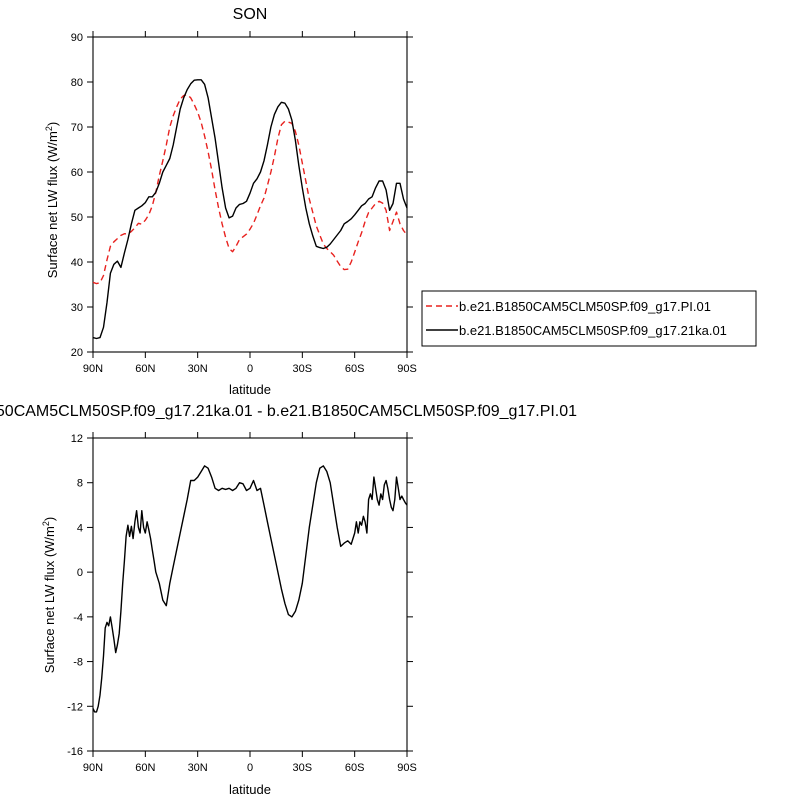 This screenshot has width=800, height=805. Describe the element at coordinates (52, 204) in the screenshot. I see `top-y-axis-label-main: Surface net LW flux (W/m` at that location.